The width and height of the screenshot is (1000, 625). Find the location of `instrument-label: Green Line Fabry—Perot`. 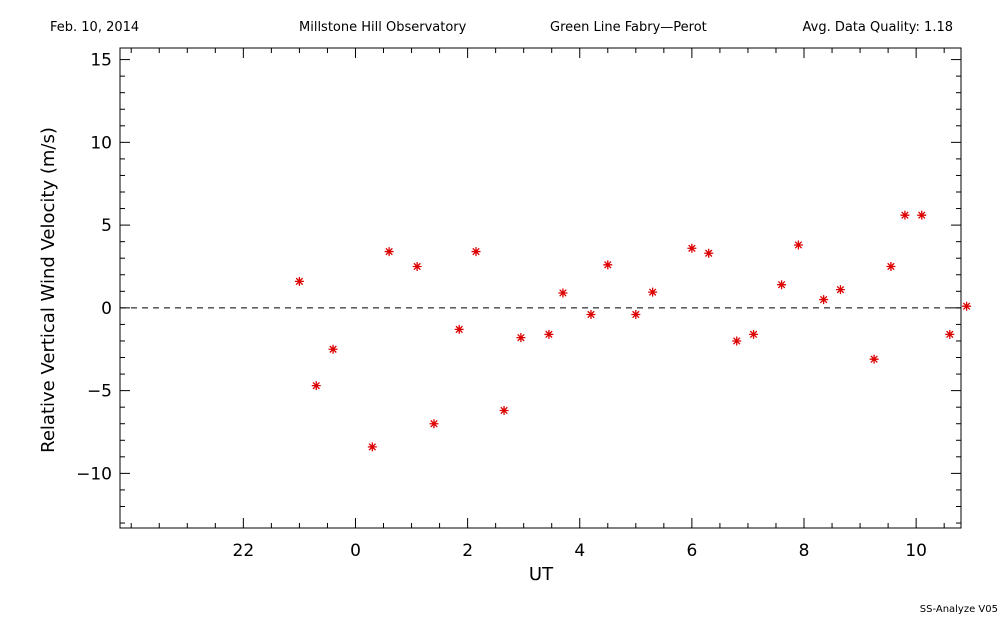

instrument-label: Green Line Fabry—Perot is located at coordinates (628, 27).